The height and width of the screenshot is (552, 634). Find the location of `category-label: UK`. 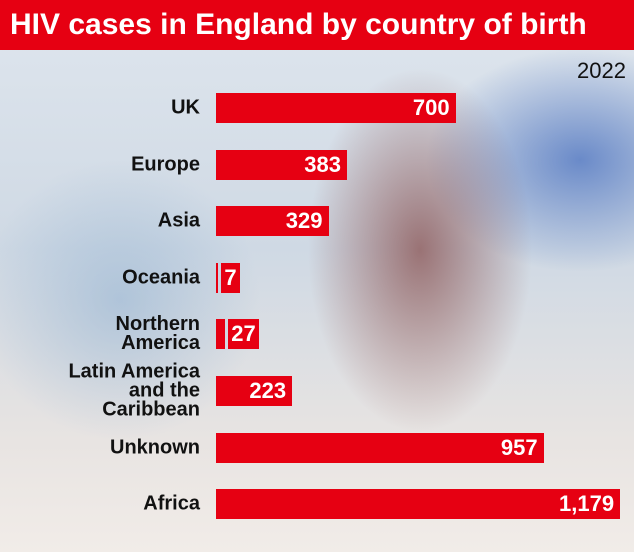

category-label: UK is located at coordinates (185, 107).